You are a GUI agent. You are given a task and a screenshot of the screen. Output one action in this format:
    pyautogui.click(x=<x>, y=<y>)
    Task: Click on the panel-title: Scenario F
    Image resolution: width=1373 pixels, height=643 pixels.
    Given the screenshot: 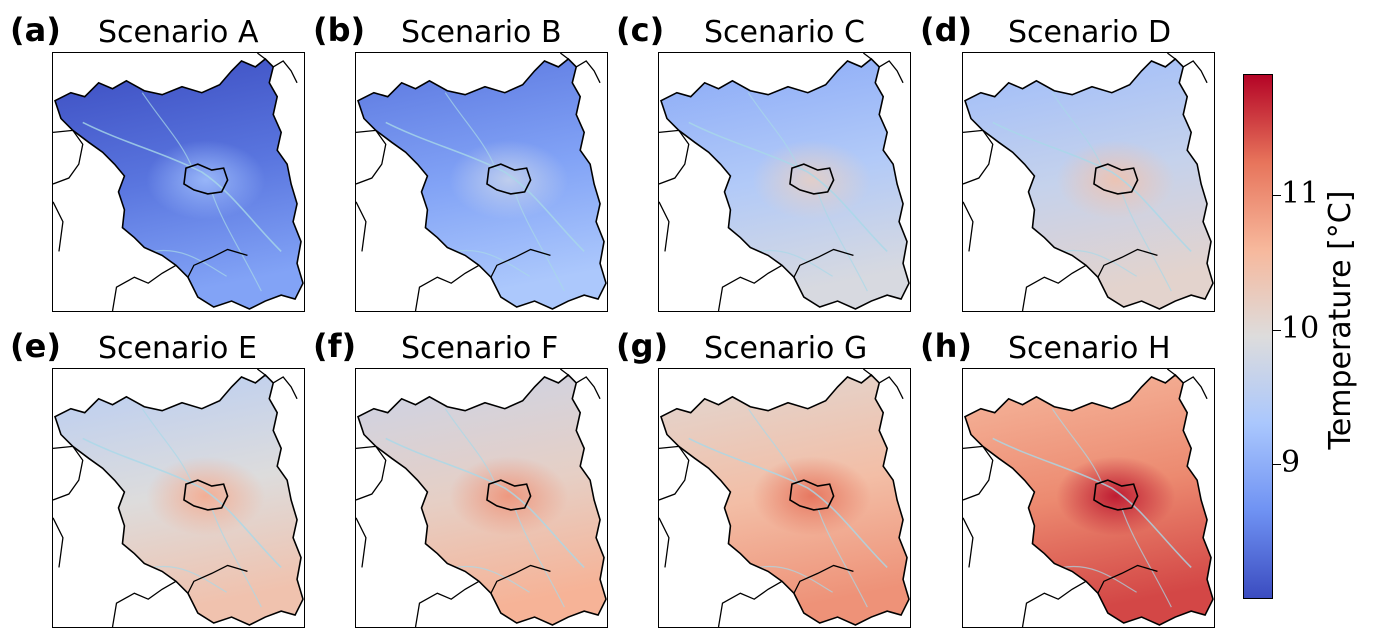 What is the action you would take?
    pyautogui.click(x=480, y=348)
    